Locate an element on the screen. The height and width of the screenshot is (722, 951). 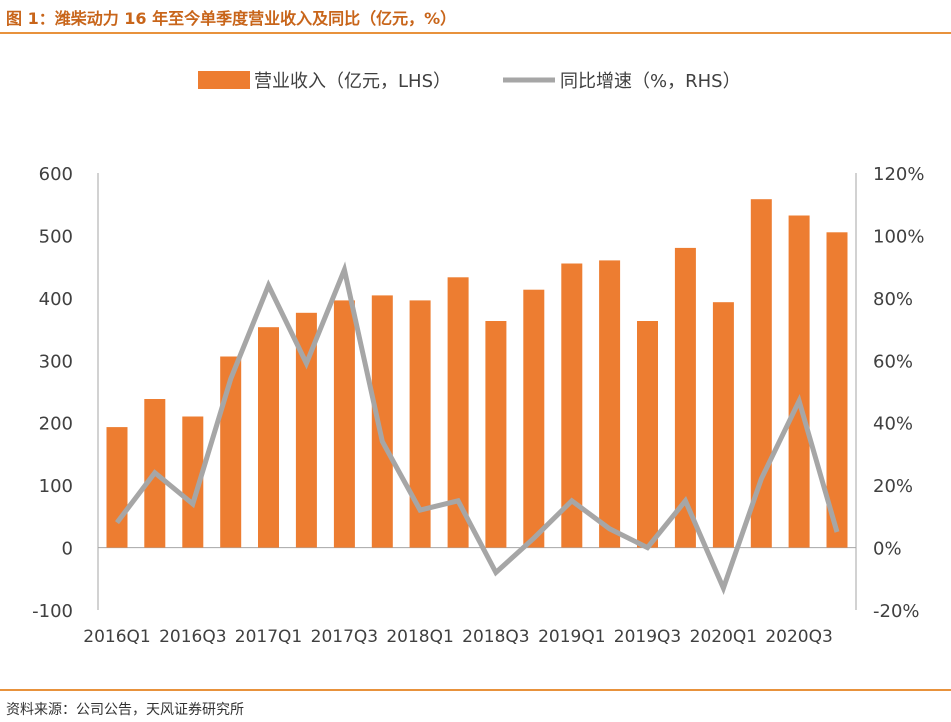
right-tick-label: 40% is located at coordinates (893, 424).